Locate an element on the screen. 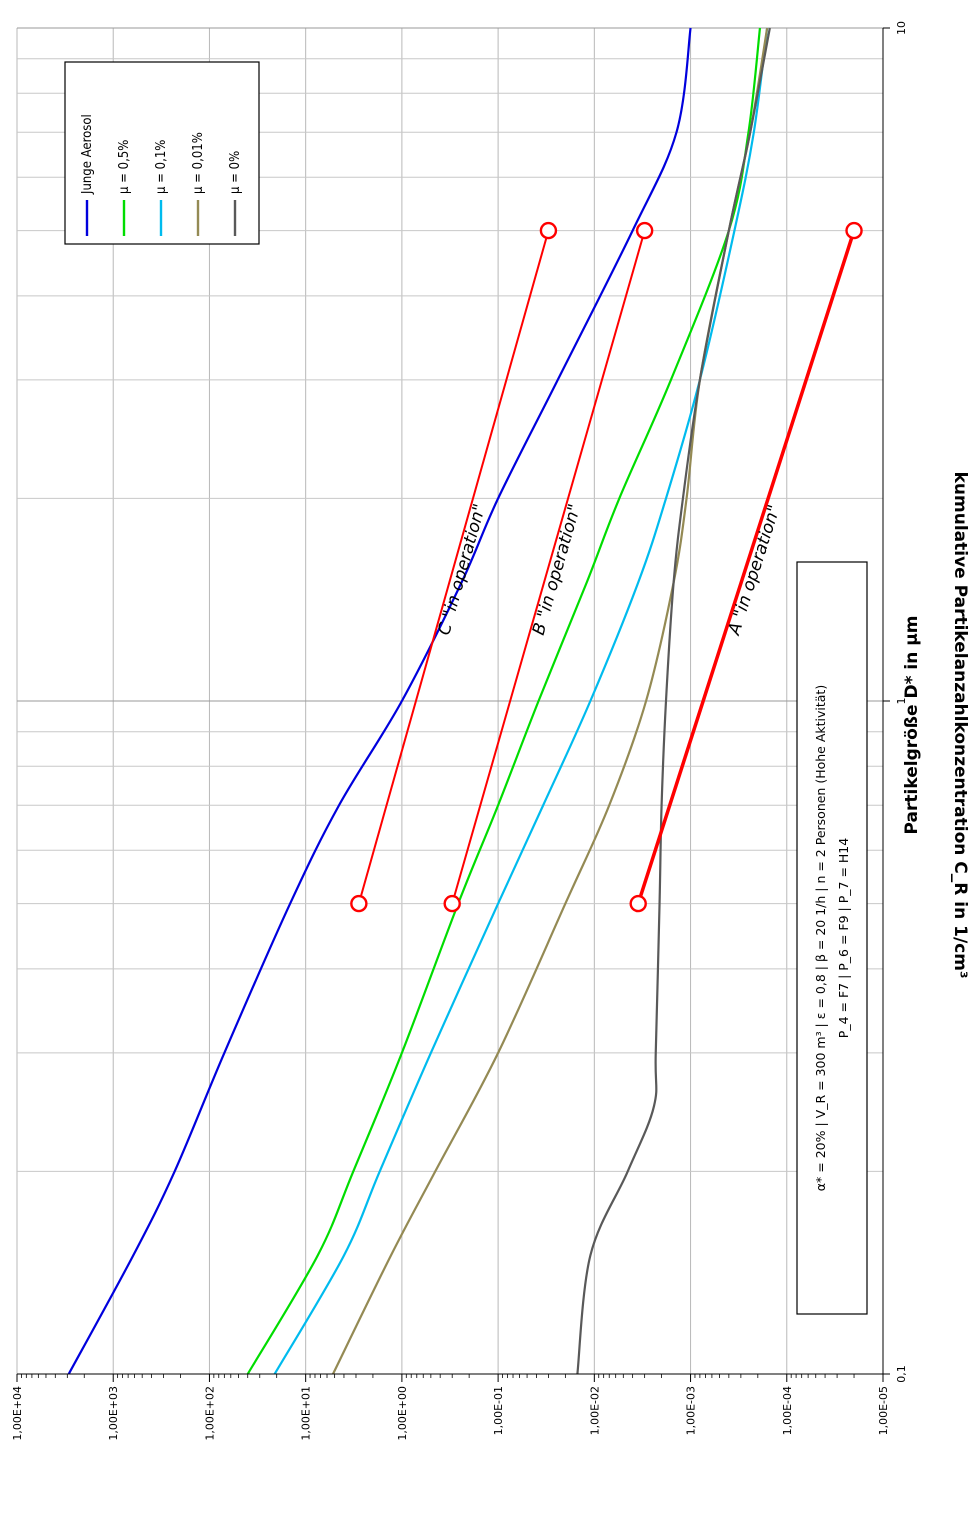 Image resolution: width=978 pixels, height=1521 pixels. value-tick-label: 1,00E+04 is located at coordinates (17, 1413).